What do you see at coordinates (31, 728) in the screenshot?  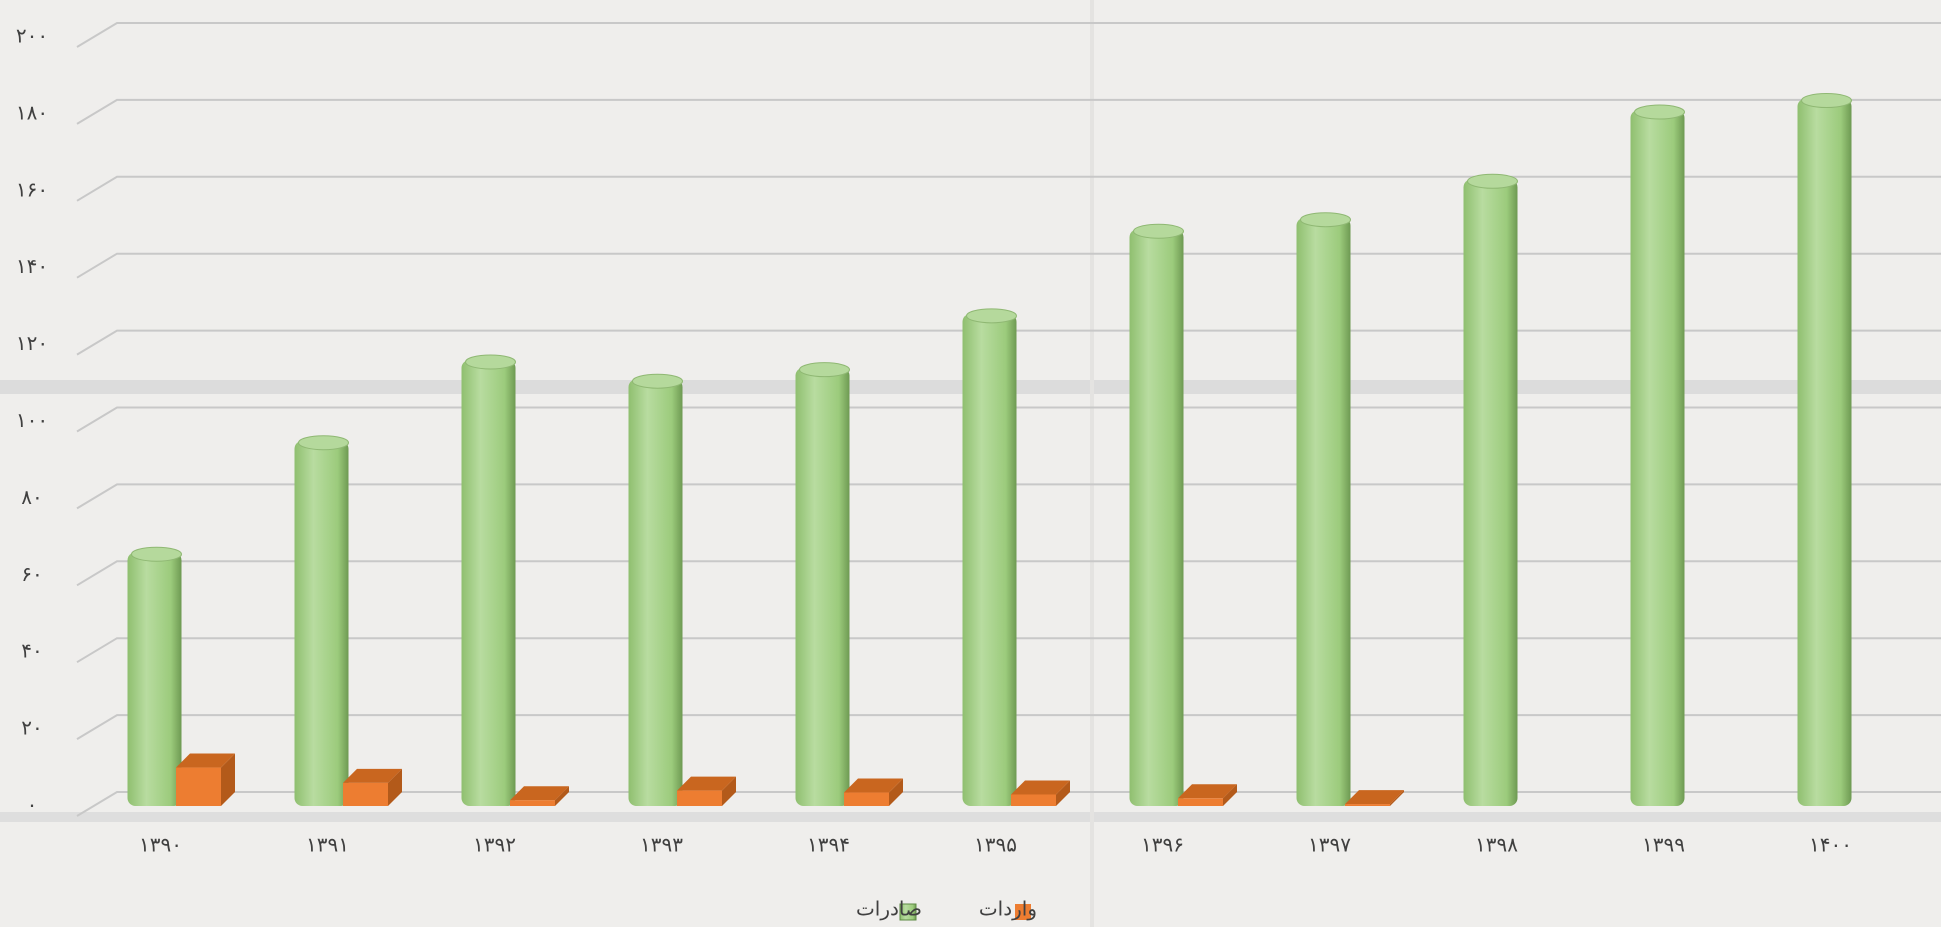 I see `y-tick-label: ۲۰` at bounding box center [31, 728].